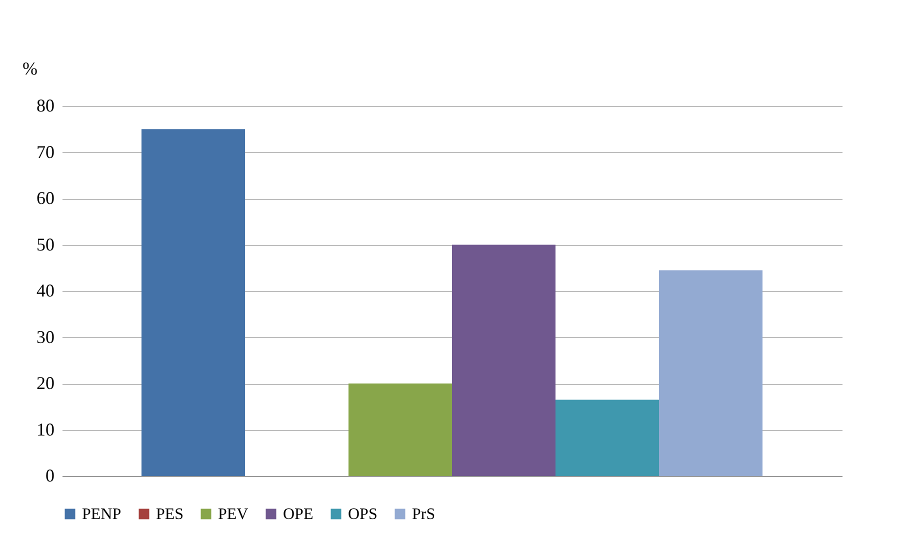  I want to click on y-tick-label: 70, so click(45, 152).